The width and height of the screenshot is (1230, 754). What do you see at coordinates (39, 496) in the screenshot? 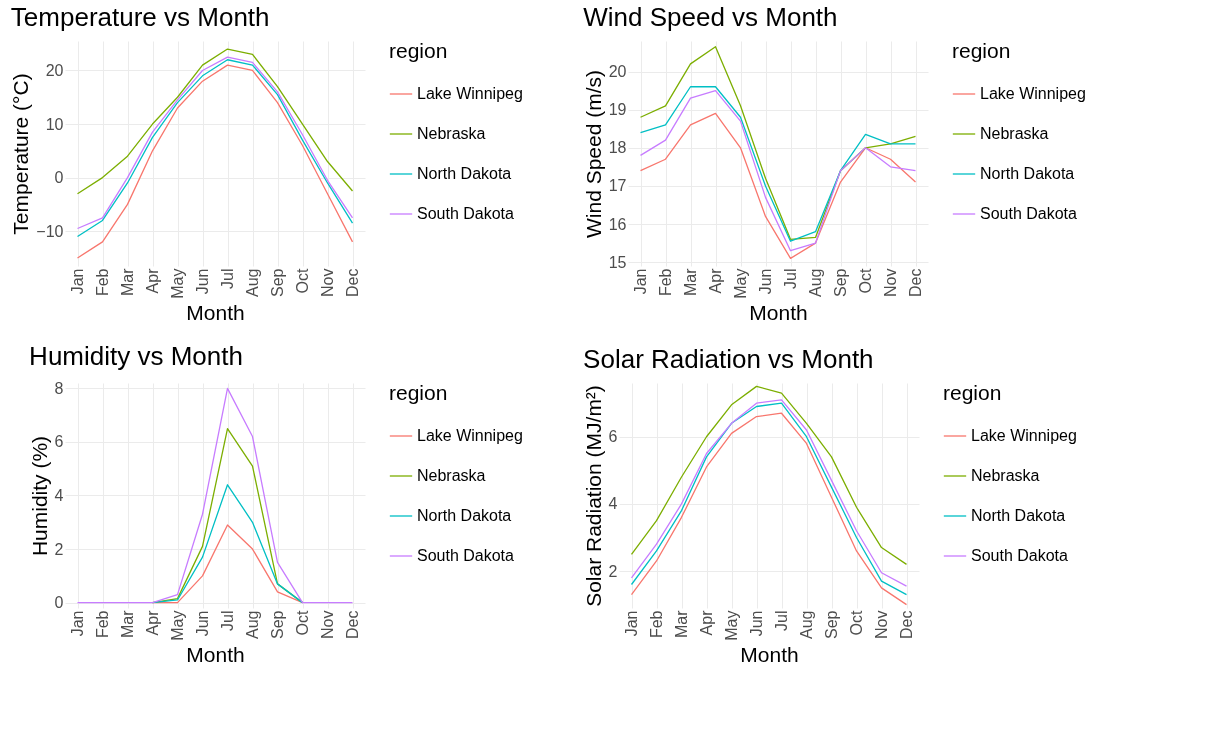
I see `y-axis-title: Humidity (%)` at bounding box center [39, 496].